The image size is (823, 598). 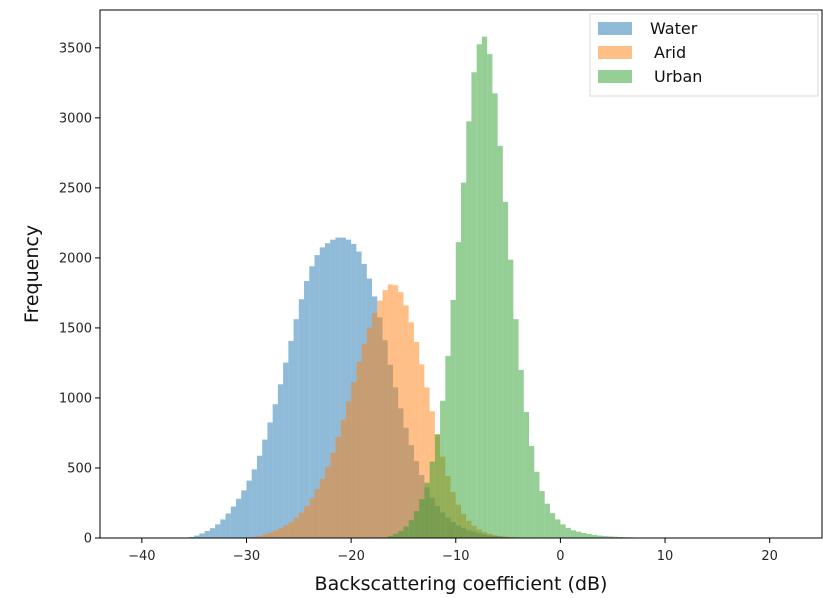 I want to click on legend-swatch-urban, so click(x=615, y=76).